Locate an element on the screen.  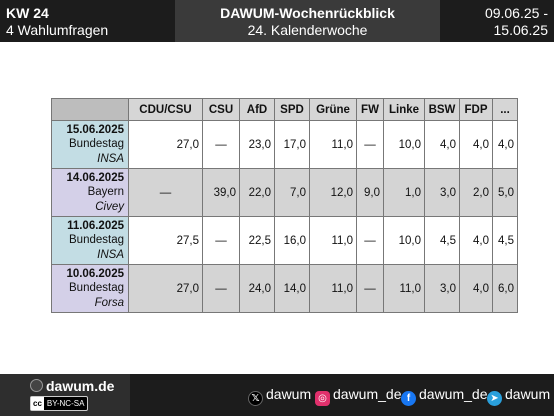
value-cell: 39,0 is located at coordinates (221, 192).